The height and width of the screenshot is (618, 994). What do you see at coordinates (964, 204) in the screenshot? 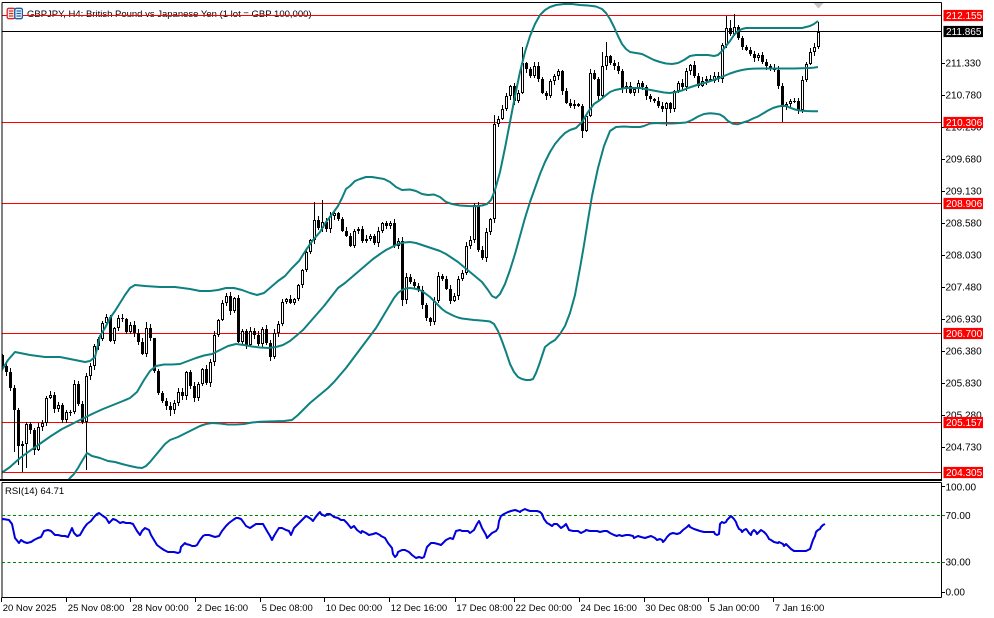
I see `svg-text: 208.906` at bounding box center [964, 204].